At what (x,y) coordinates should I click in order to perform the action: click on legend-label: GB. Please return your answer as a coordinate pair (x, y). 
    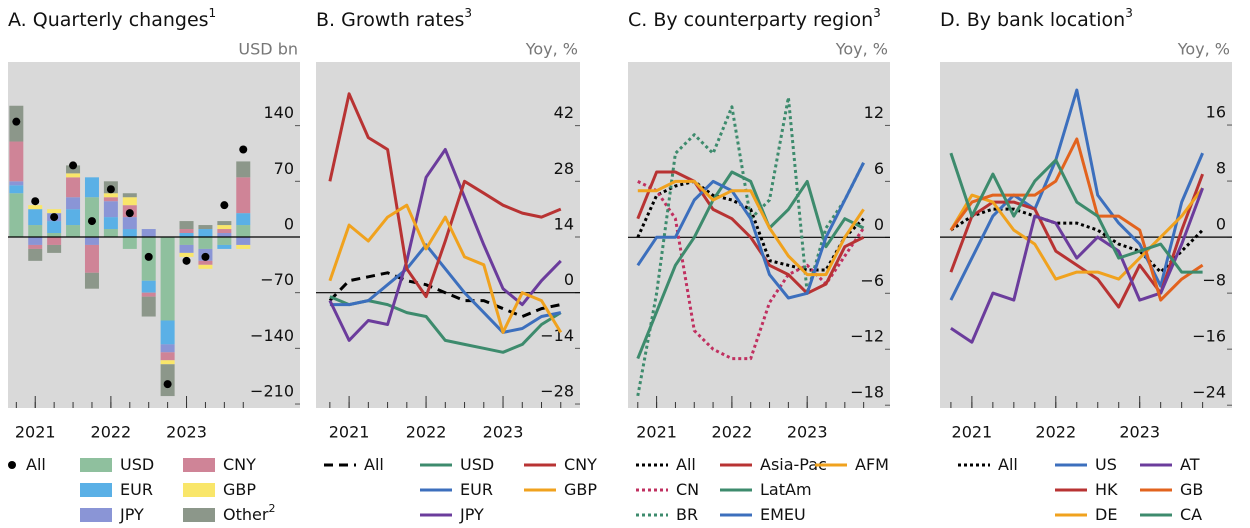
    Looking at the image, I should click on (1191, 489).